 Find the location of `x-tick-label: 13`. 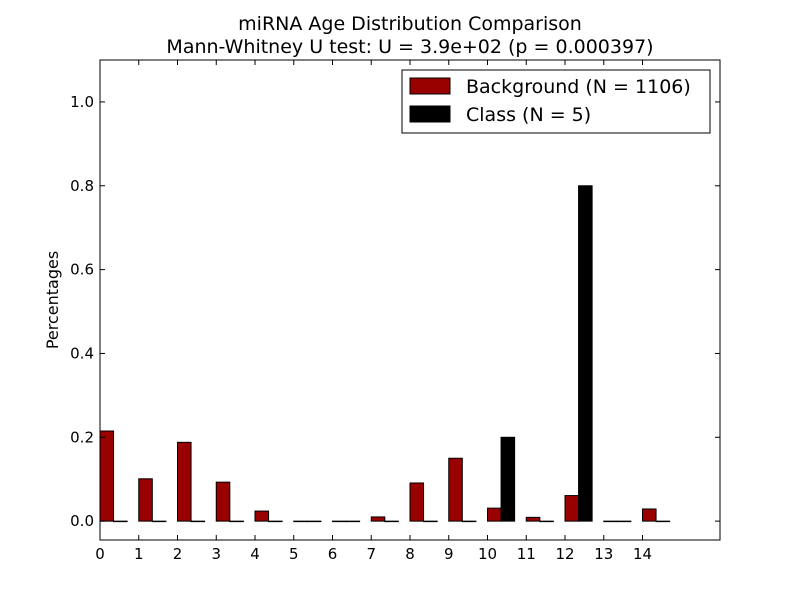

x-tick-label: 13 is located at coordinates (603, 554).